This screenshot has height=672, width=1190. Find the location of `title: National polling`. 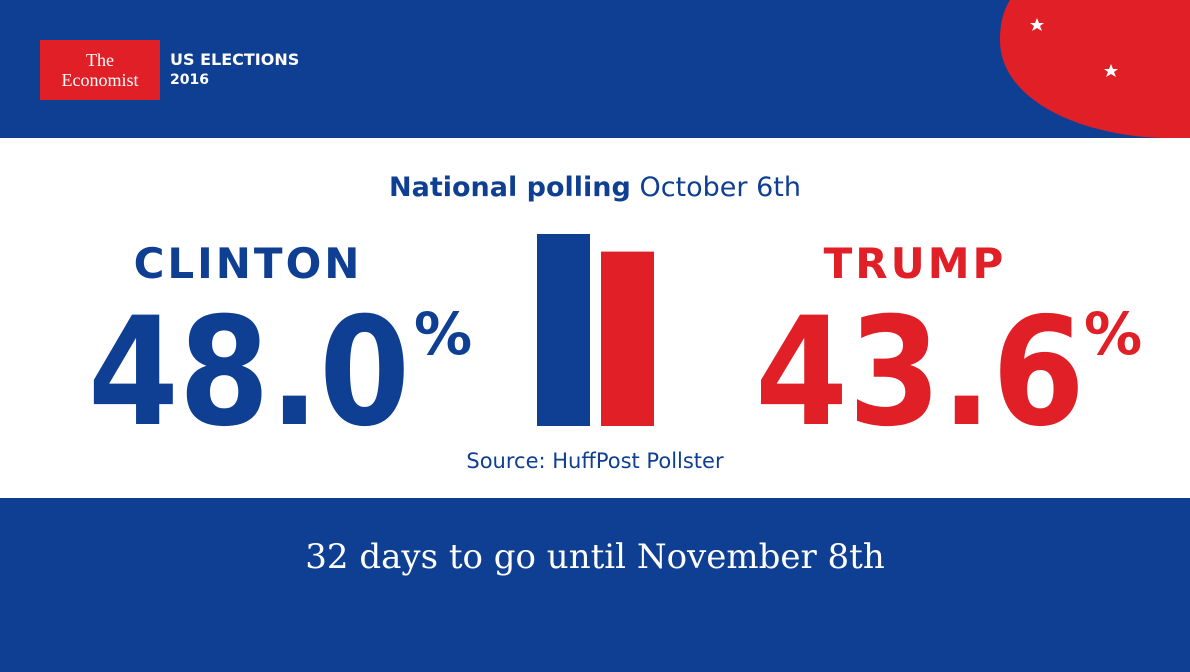

title: National polling is located at coordinates (510, 187).